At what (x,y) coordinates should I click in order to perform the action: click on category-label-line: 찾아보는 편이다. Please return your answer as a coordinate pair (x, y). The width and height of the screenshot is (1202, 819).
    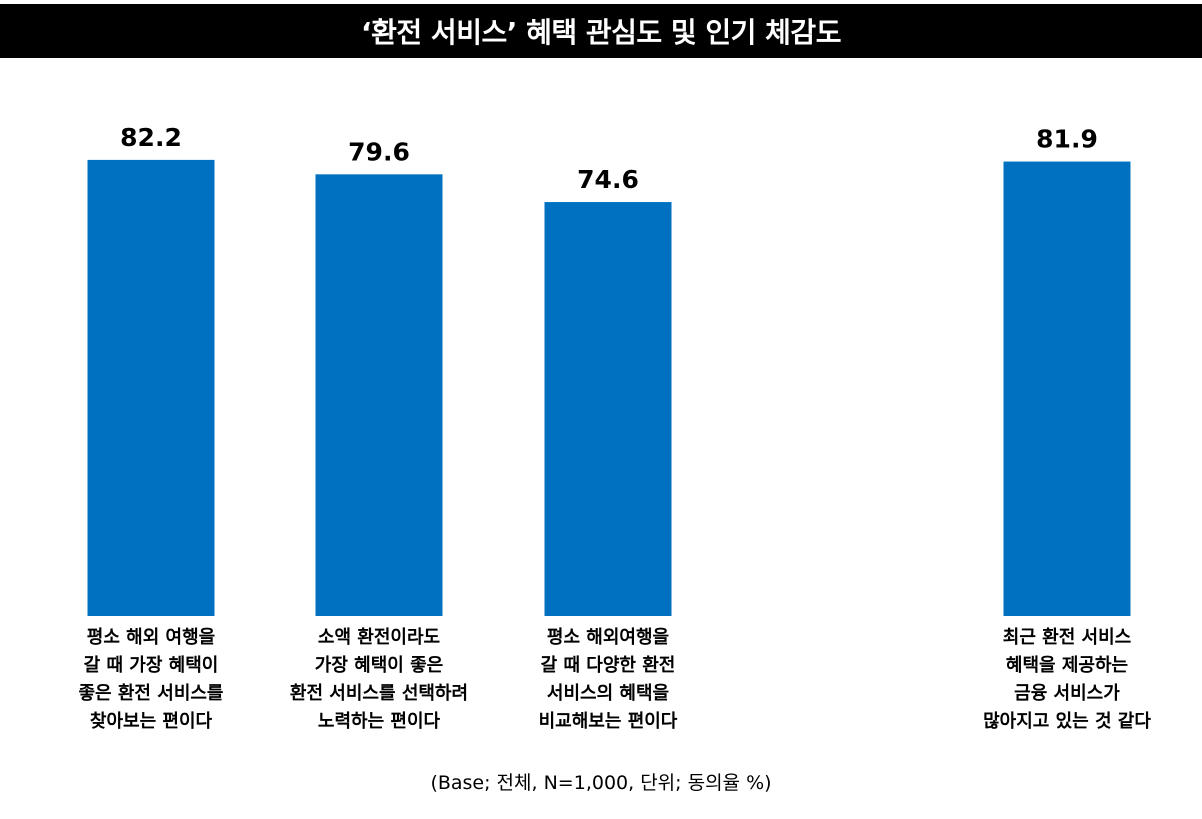
    Looking at the image, I should click on (151, 721).